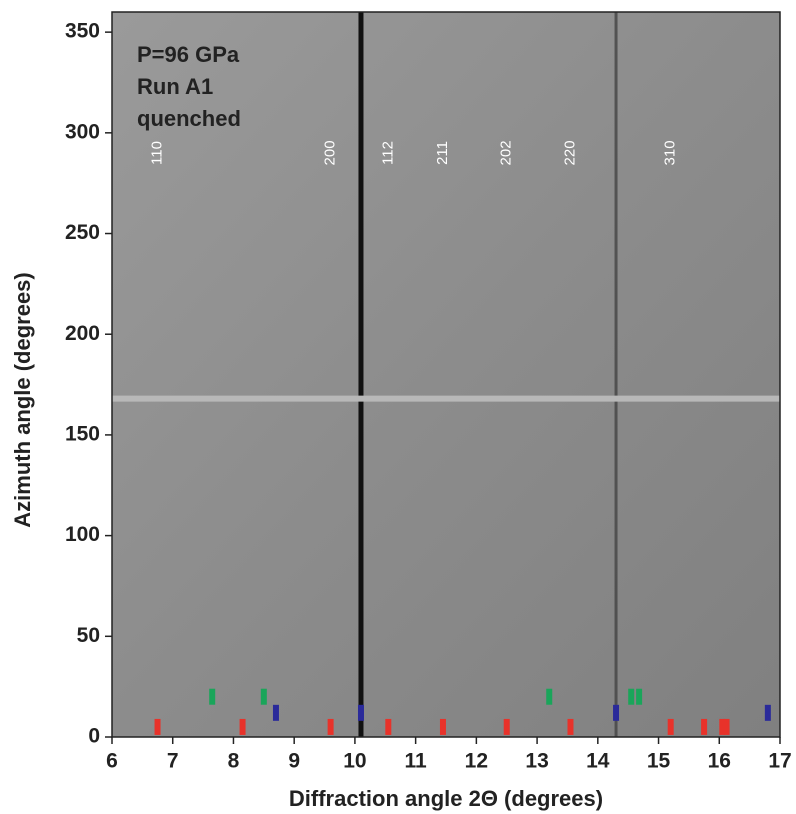 The image size is (796, 814). I want to click on x-tick-label: 7, so click(173, 761).